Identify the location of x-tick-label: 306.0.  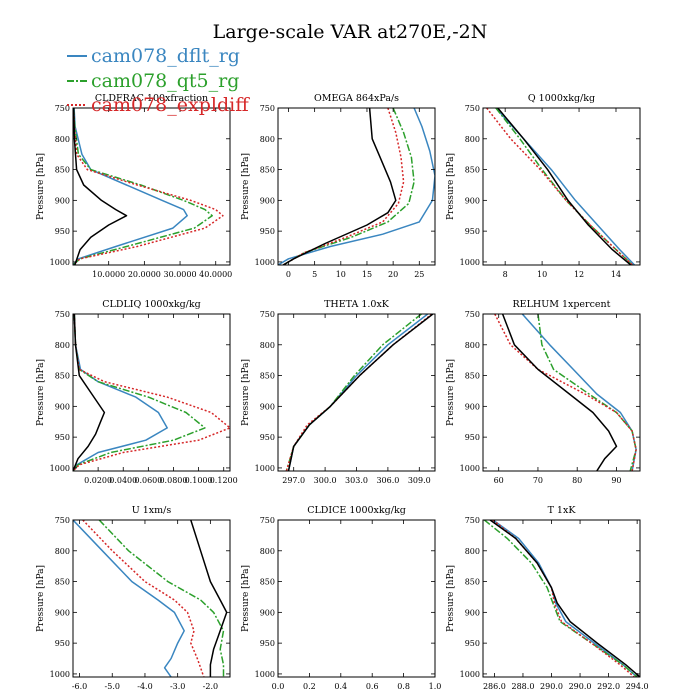
(387, 480).